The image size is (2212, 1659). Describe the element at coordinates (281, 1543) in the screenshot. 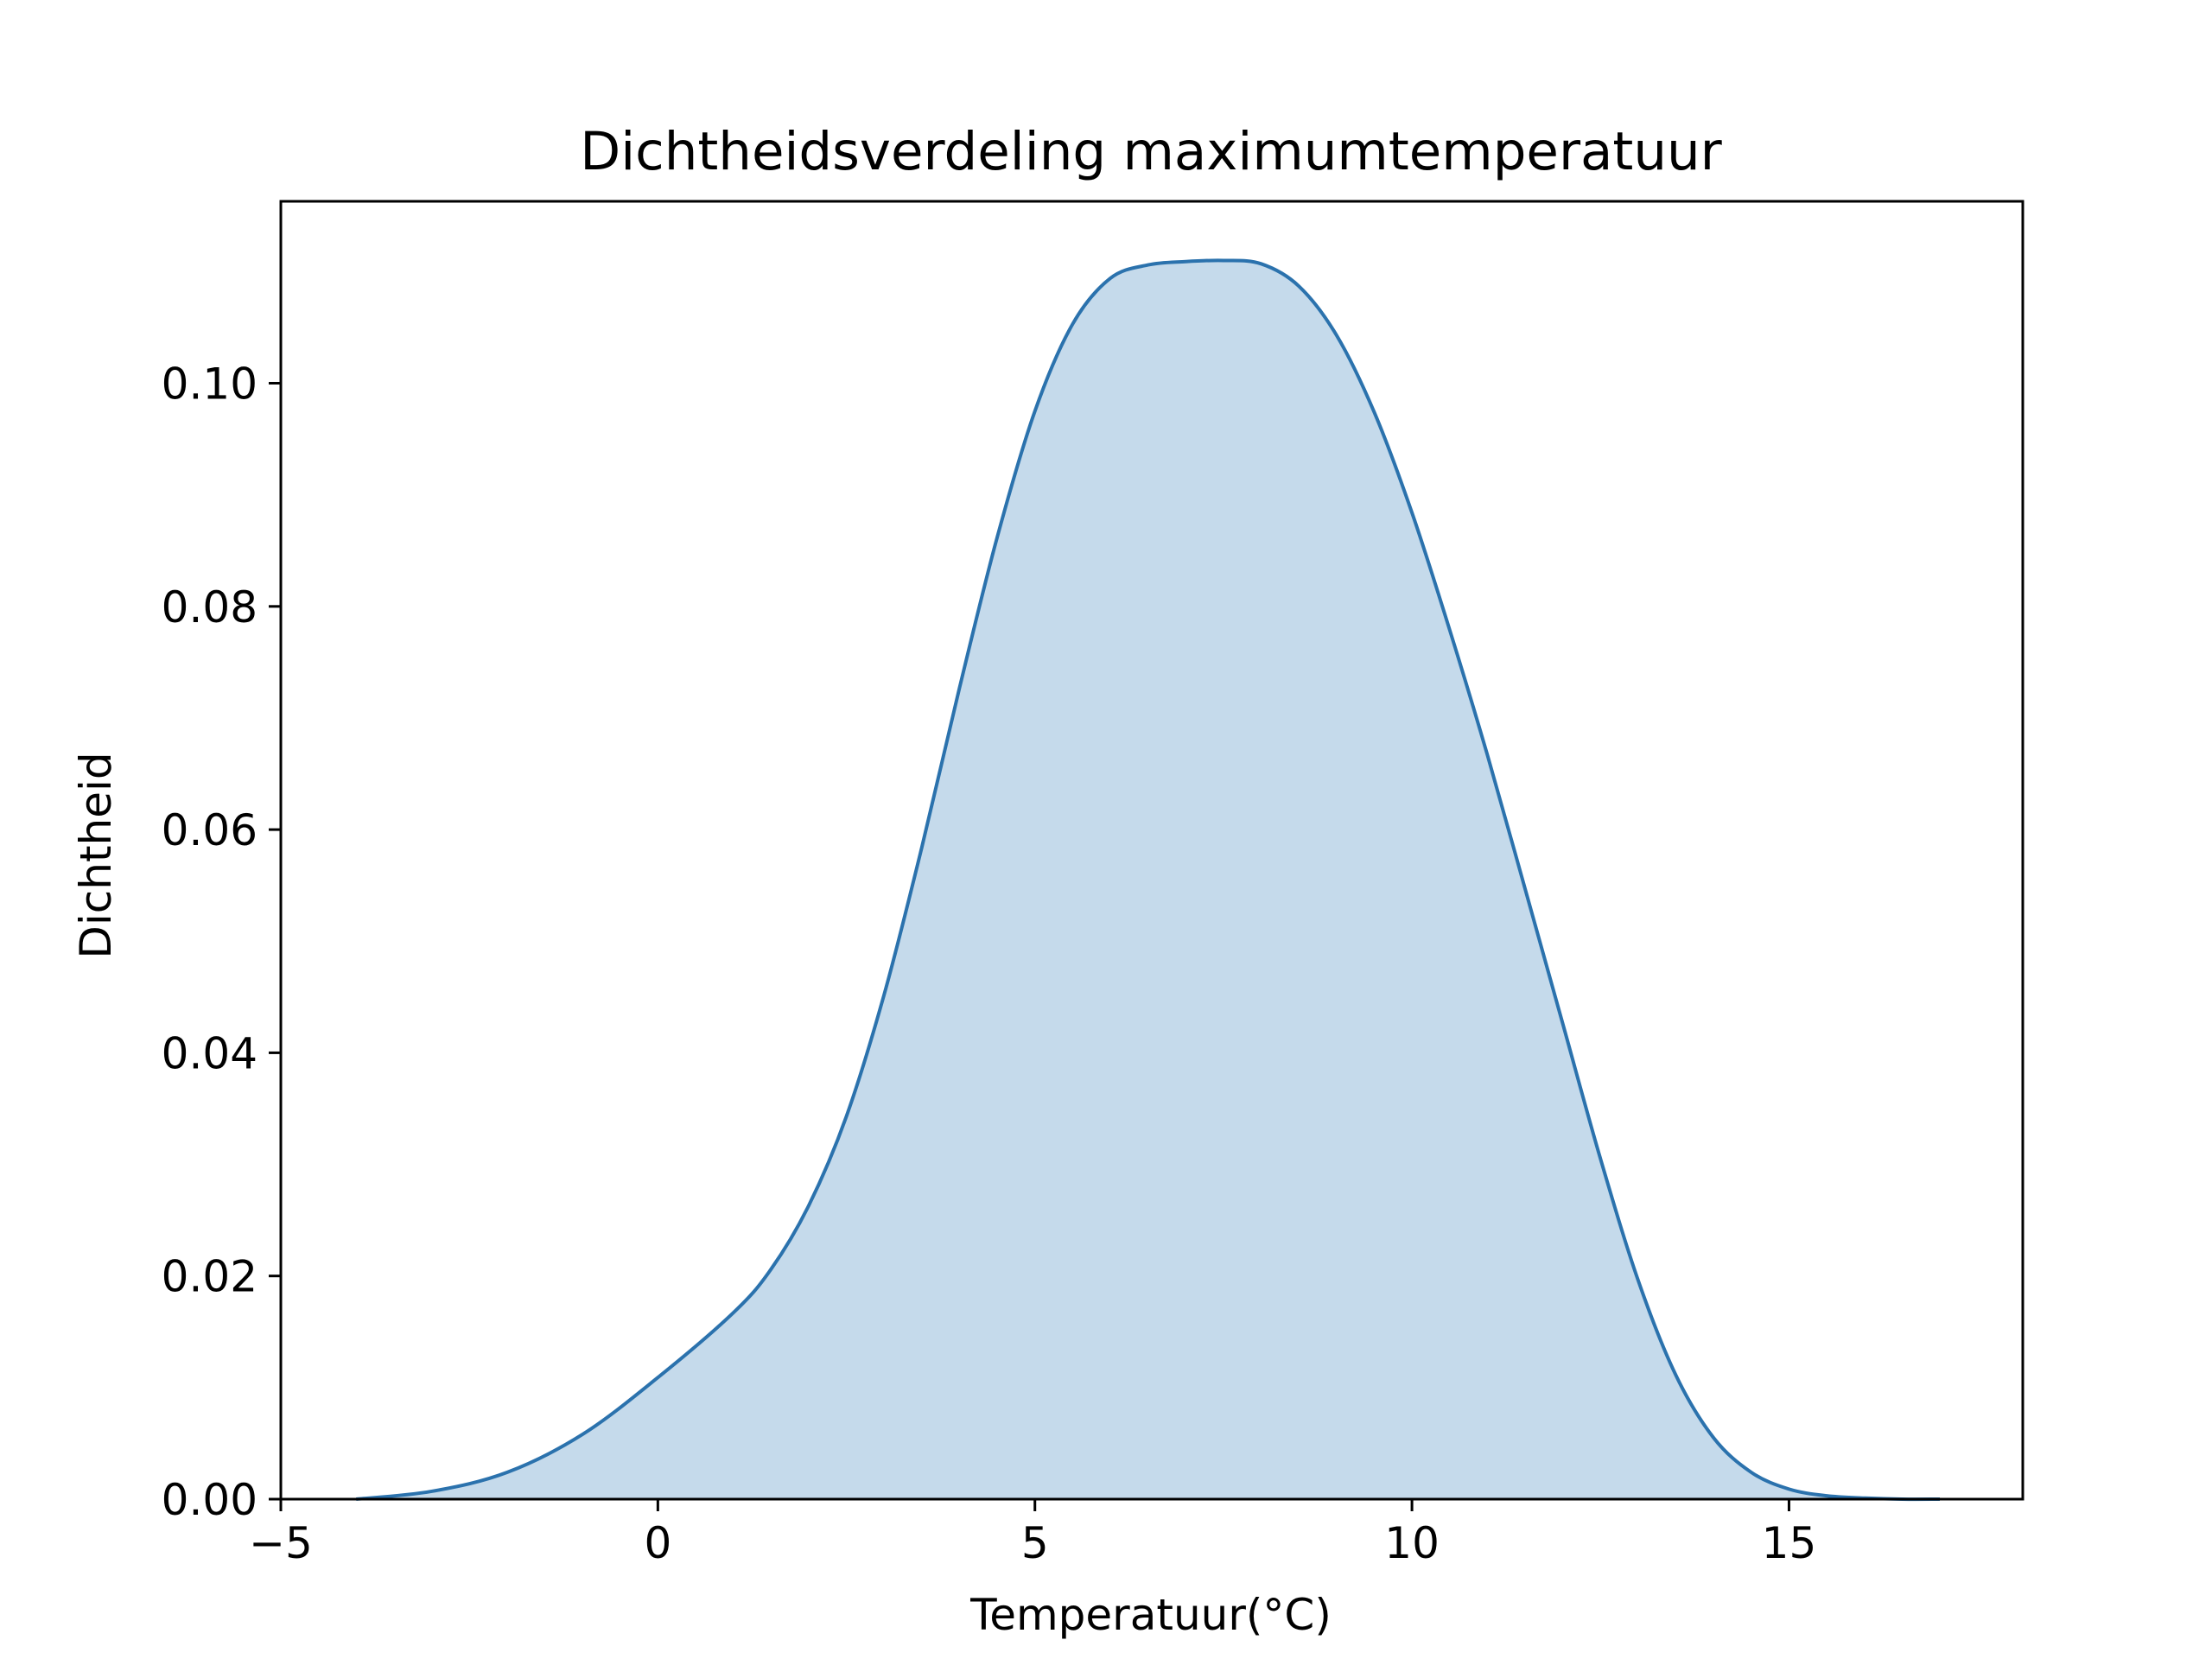

I see `x-tick-label: −5` at that location.